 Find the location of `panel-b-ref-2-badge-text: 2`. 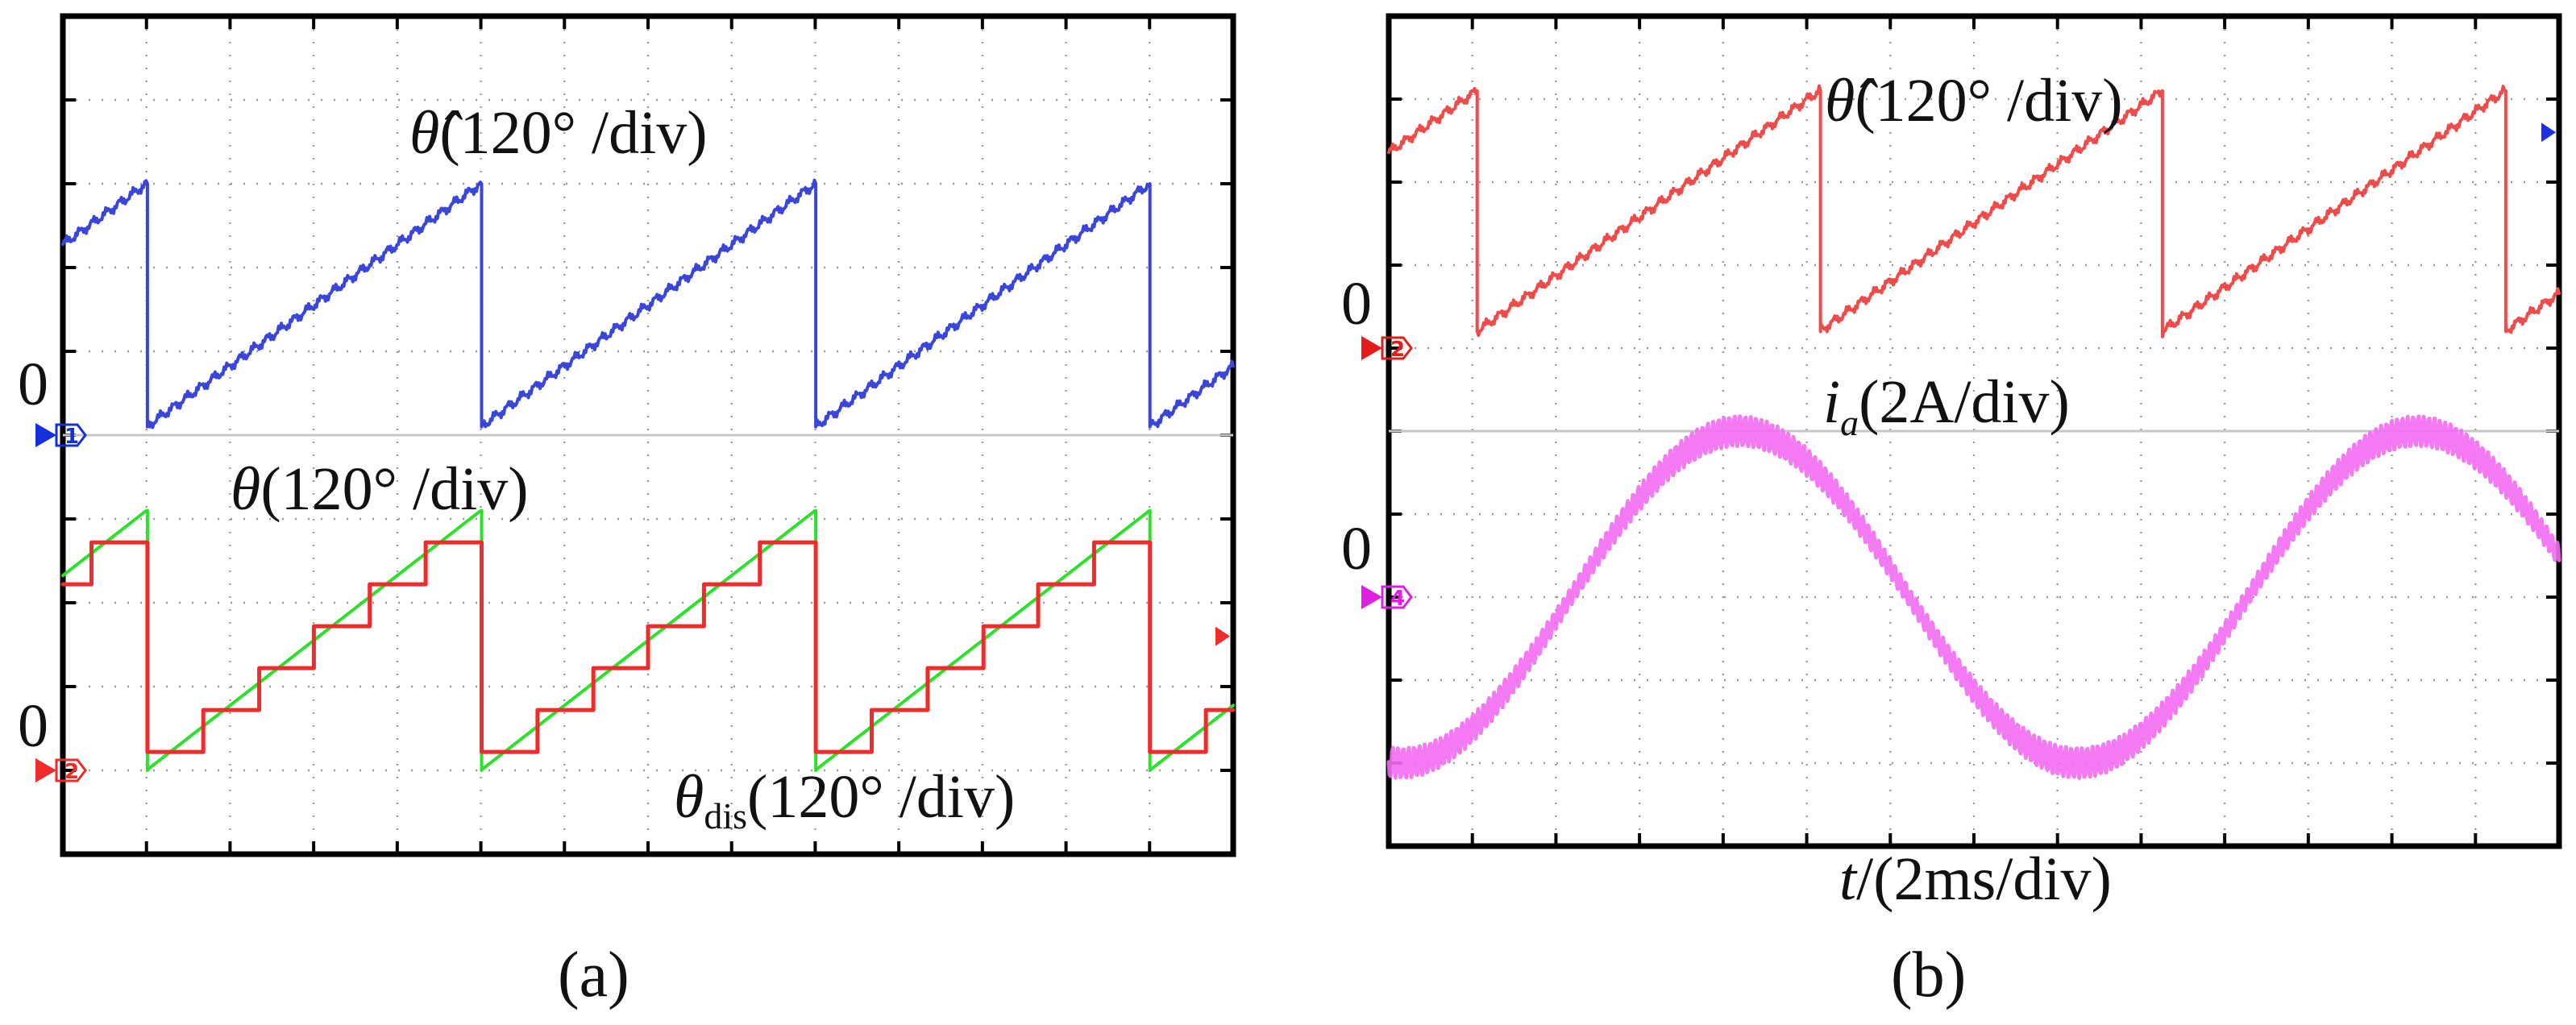

panel-b-ref-2-badge-text: 2 is located at coordinates (1397, 350).